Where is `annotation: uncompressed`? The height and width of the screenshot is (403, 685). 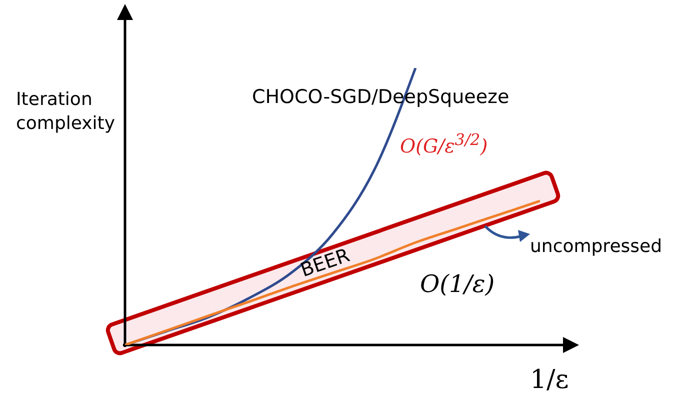
annotation: uncompressed is located at coordinates (596, 246).